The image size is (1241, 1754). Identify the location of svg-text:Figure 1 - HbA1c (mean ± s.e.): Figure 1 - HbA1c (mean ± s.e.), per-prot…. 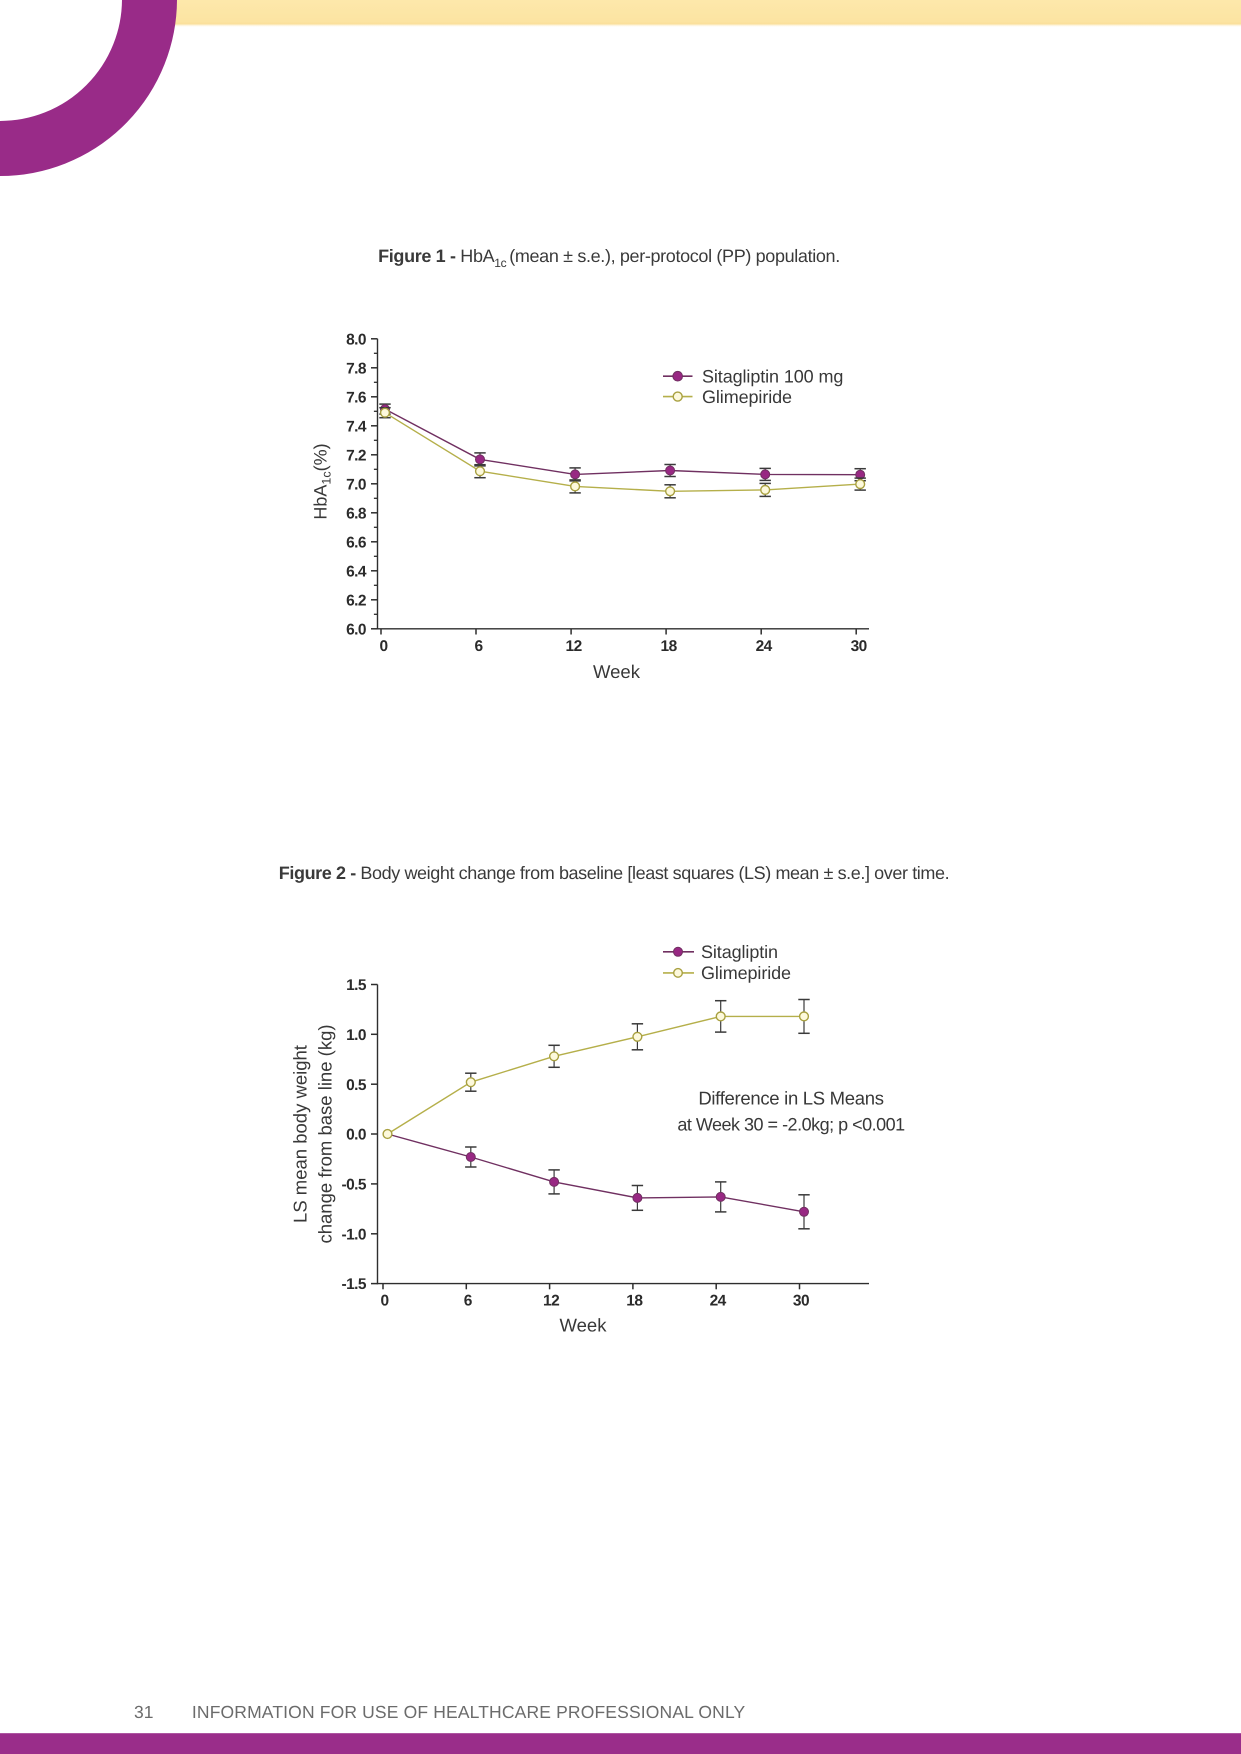
(609, 258).